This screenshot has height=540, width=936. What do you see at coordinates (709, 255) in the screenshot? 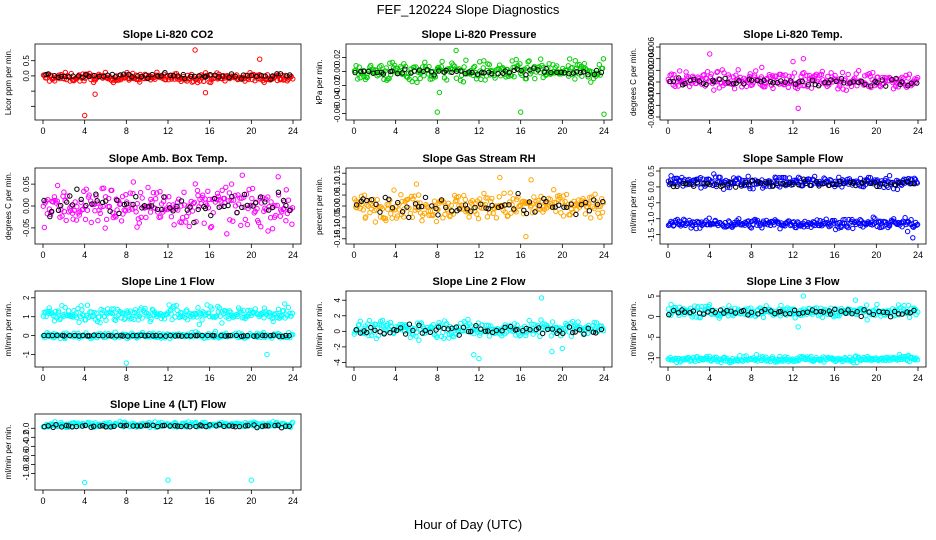
I see `x-tick-label: 4` at bounding box center [709, 255].